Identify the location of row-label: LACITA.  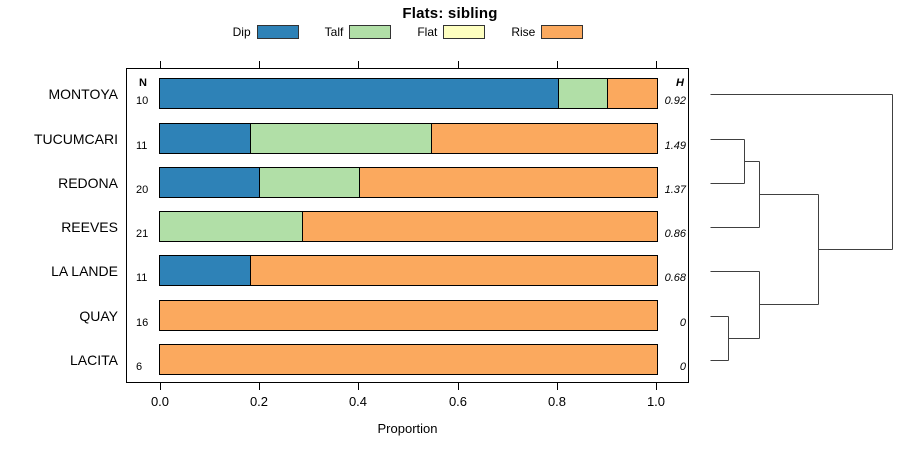
(94, 360).